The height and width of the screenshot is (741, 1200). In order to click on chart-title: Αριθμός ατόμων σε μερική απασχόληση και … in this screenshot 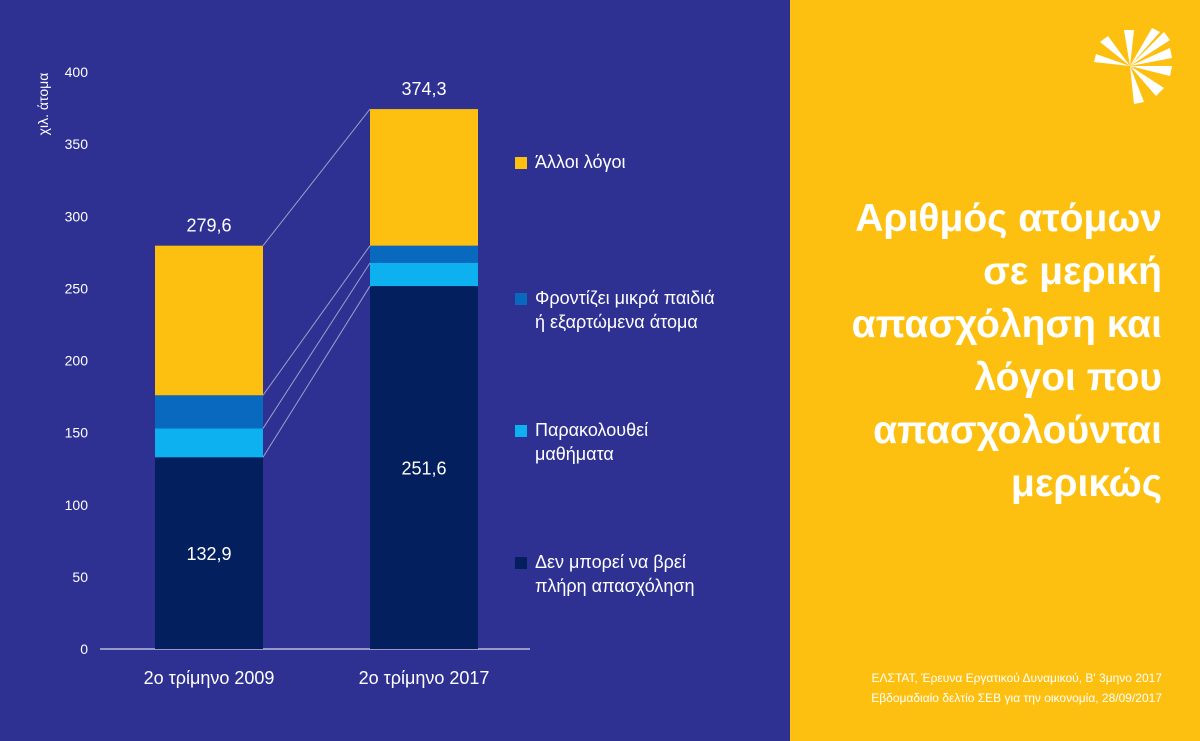, I will do `click(1006, 351)`.